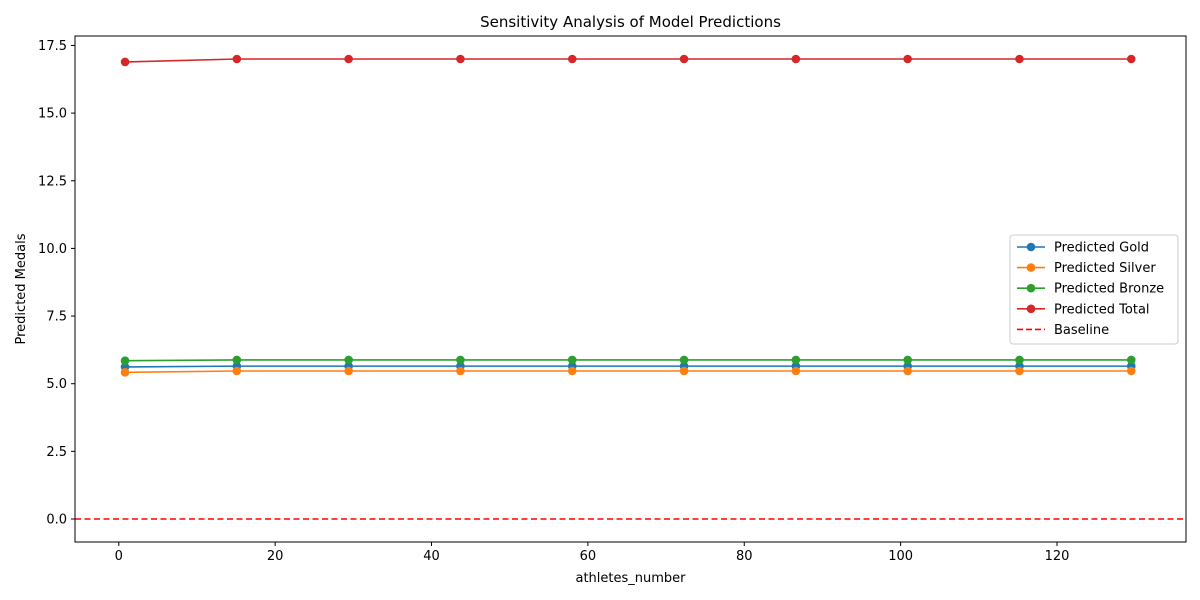  Describe the element at coordinates (56, 384) in the screenshot. I see `y-tick-label: 5.0` at that location.